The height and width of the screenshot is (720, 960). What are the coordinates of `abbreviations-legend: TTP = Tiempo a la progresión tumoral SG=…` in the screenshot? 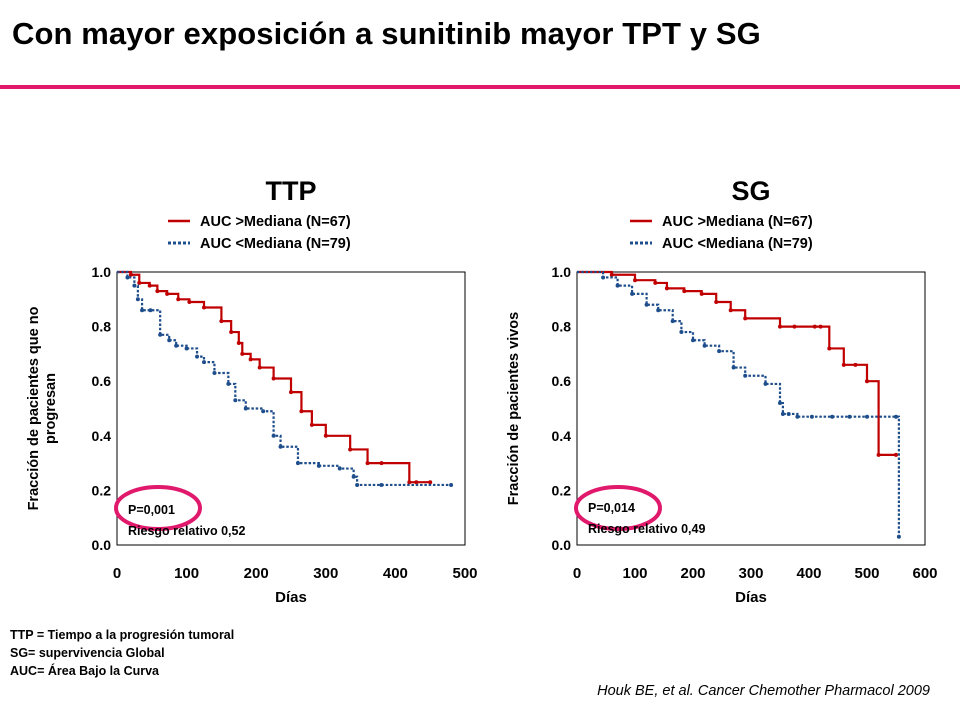 It's located at (122, 653).